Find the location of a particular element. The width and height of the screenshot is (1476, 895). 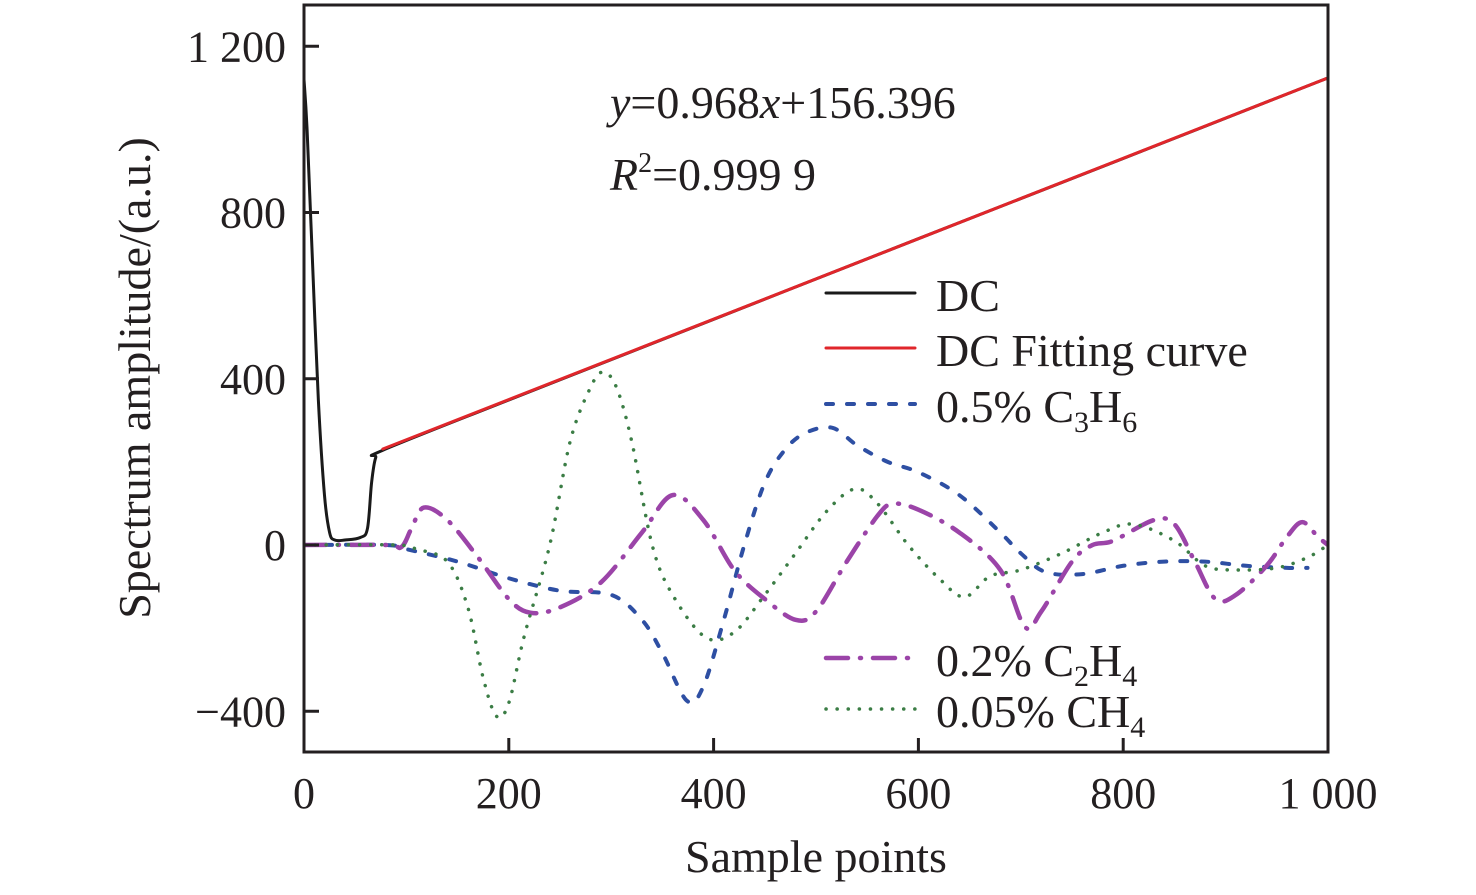

legend-item-0-2-c2h4: 0.2% C2H4 is located at coordinates (980, 664).